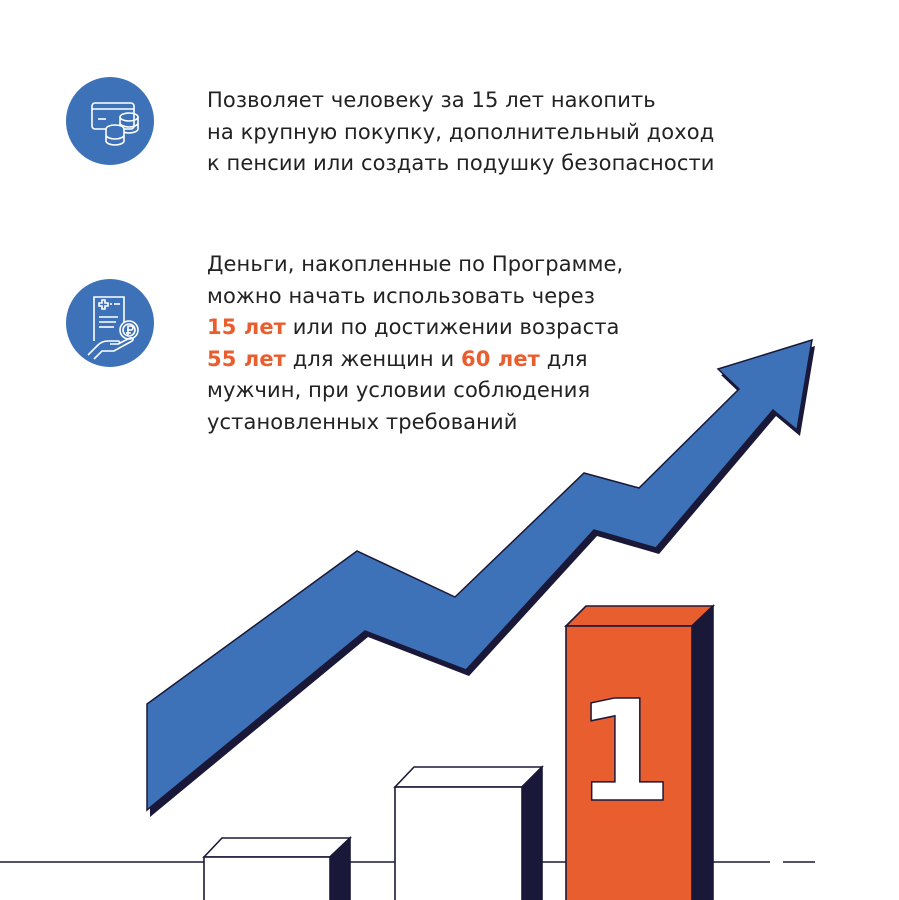 This screenshot has width=899, height=900. Describe the element at coordinates (468, 832) in the screenshot. I see `middle-box` at that location.